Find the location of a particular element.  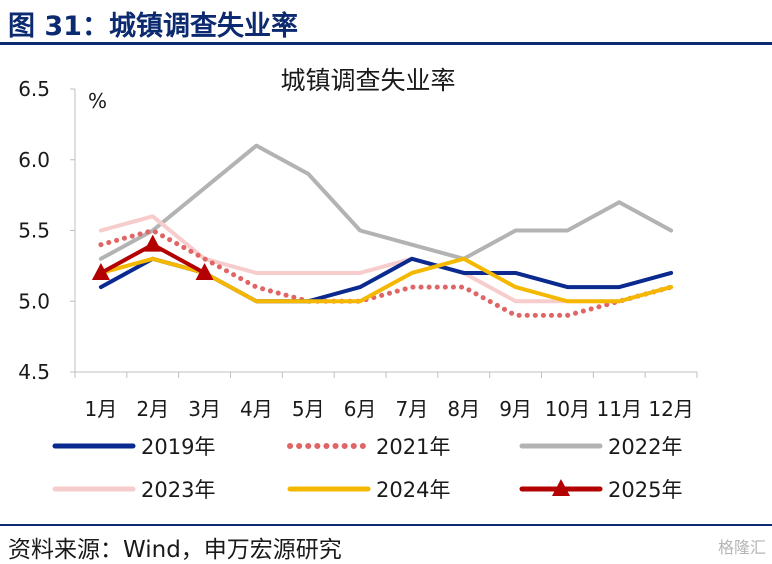

legend-label: 2025年 is located at coordinates (645, 490).